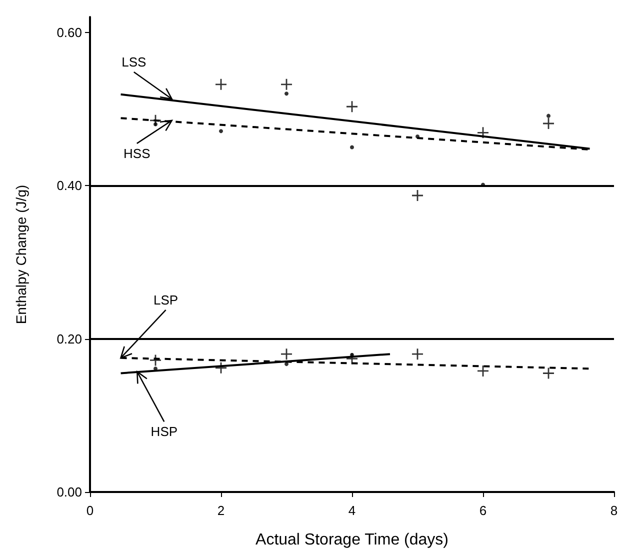 The image size is (623, 557). I want to click on annotation: LSS, so click(134, 62).